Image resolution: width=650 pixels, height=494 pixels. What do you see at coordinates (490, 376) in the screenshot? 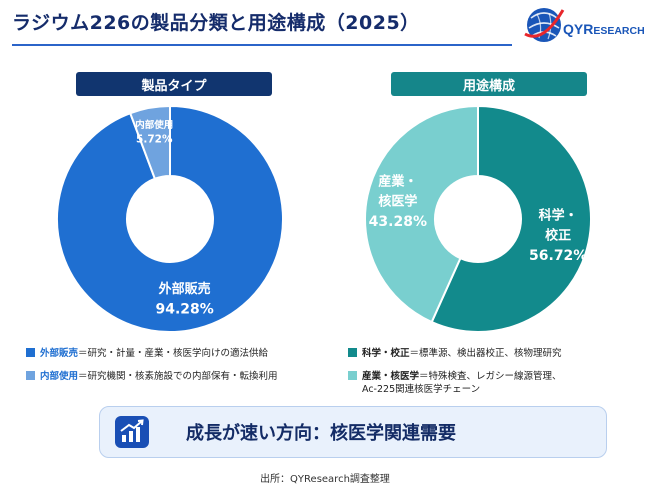
I see `legend-desc: ＝特殊検査、レガシー線源管理、` at bounding box center [490, 376].